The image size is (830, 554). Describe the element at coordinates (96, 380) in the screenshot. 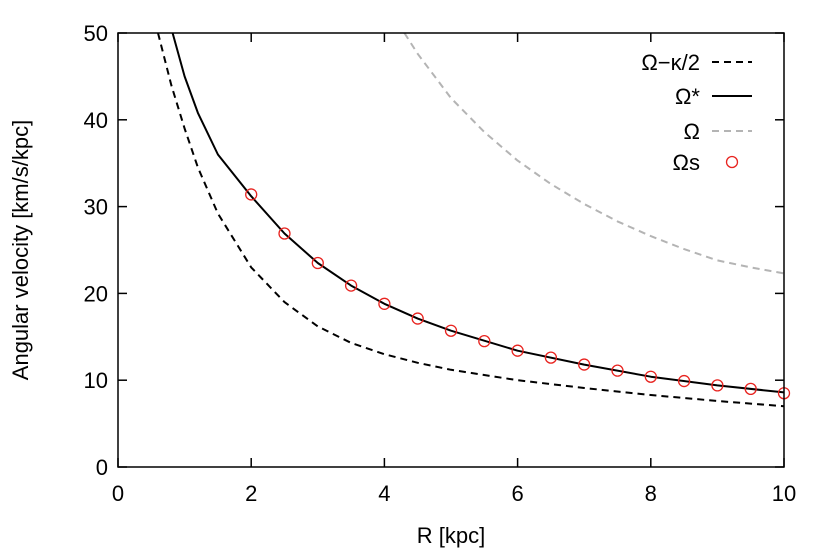

I see `y-tick-label: 10` at that location.